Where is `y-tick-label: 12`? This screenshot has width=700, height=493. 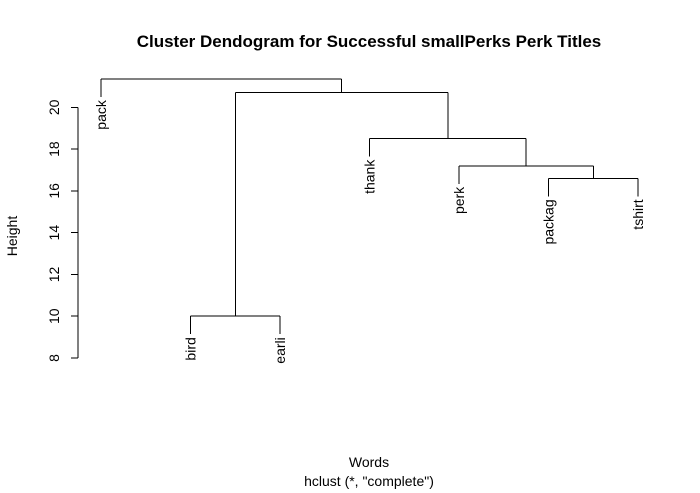
y-tick-label: 12 is located at coordinates (54, 274).